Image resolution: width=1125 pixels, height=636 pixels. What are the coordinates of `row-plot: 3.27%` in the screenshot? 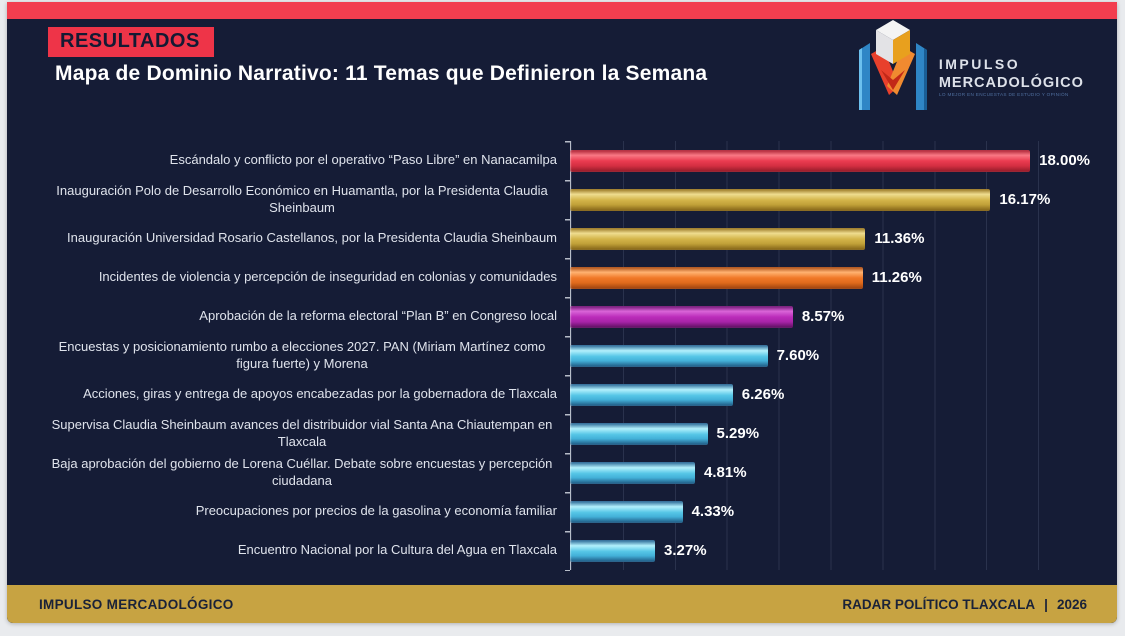 It's located at (830, 550).